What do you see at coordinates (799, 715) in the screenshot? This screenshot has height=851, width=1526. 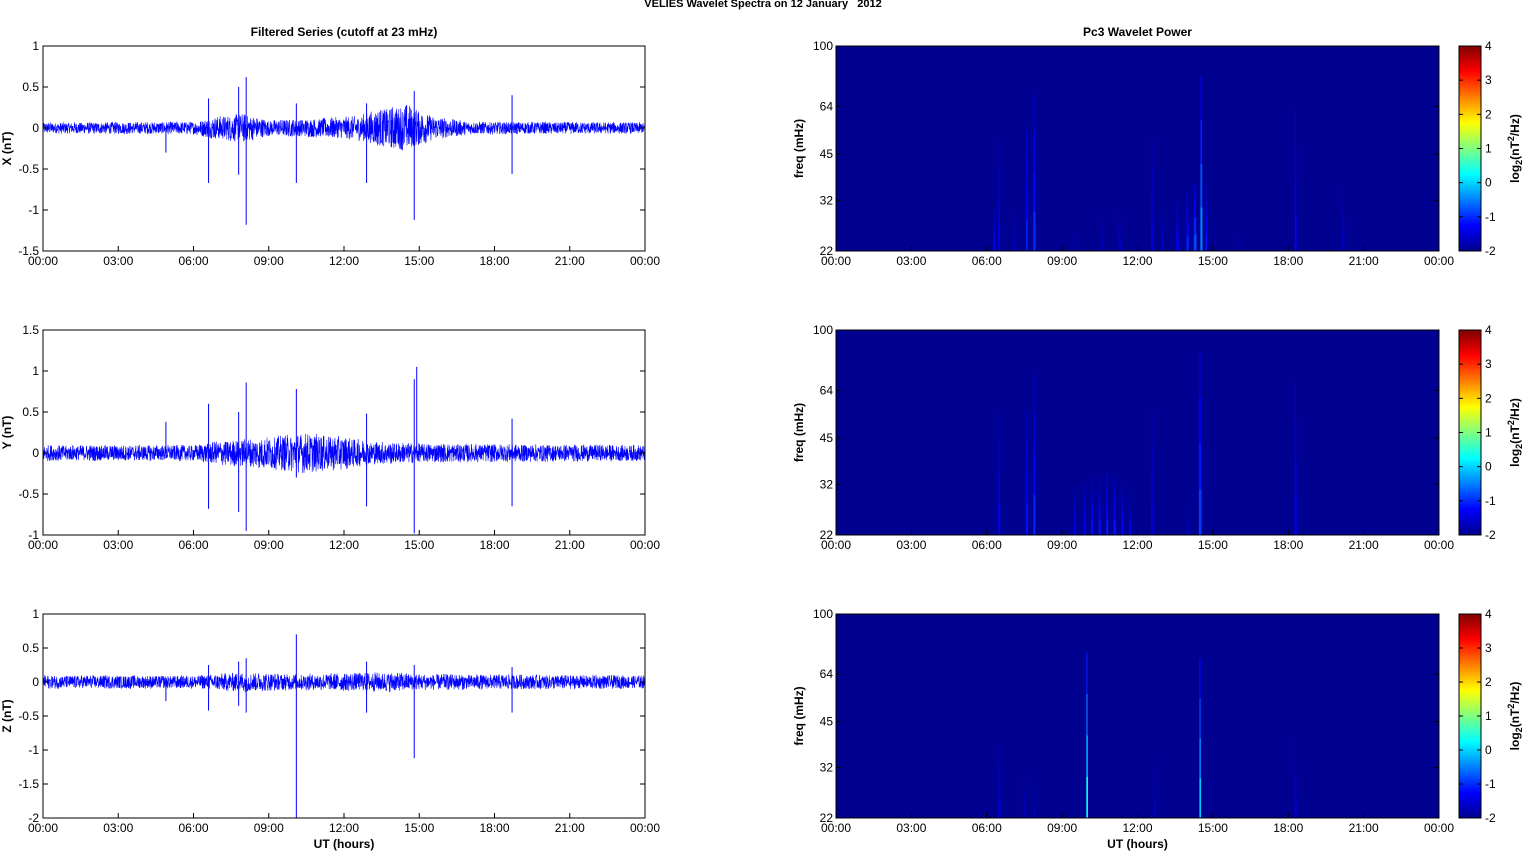 I see `y-axis-label: freq (mHz)` at bounding box center [799, 715].